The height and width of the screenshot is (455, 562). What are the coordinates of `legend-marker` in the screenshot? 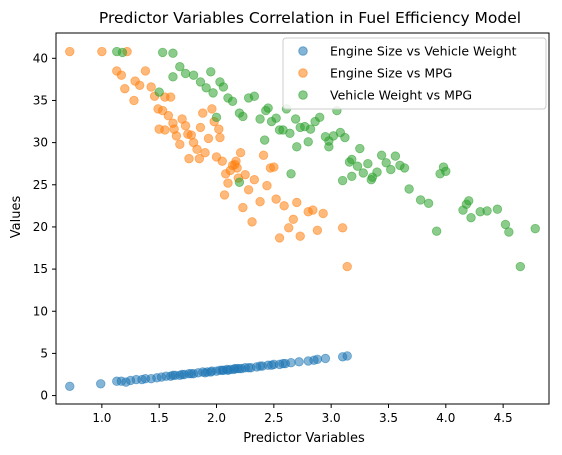 It's located at (303, 73).